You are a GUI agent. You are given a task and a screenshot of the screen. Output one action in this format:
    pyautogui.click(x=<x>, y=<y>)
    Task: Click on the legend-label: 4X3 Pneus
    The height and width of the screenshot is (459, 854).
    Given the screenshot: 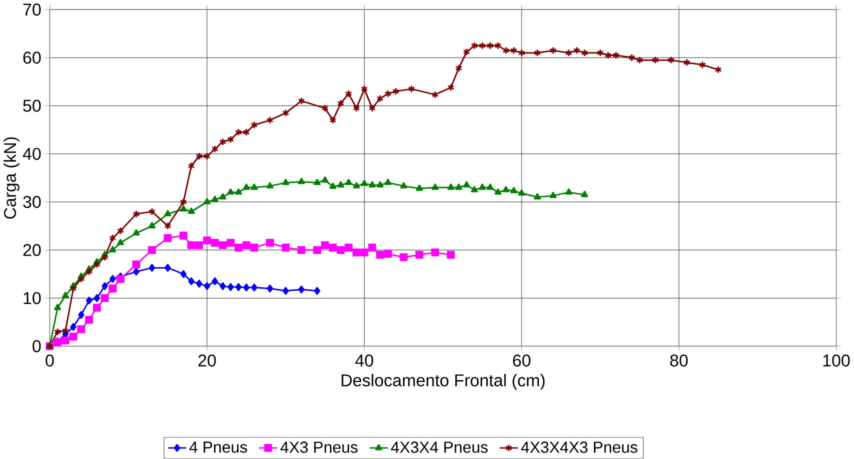 What is the action you would take?
    pyautogui.click(x=319, y=447)
    